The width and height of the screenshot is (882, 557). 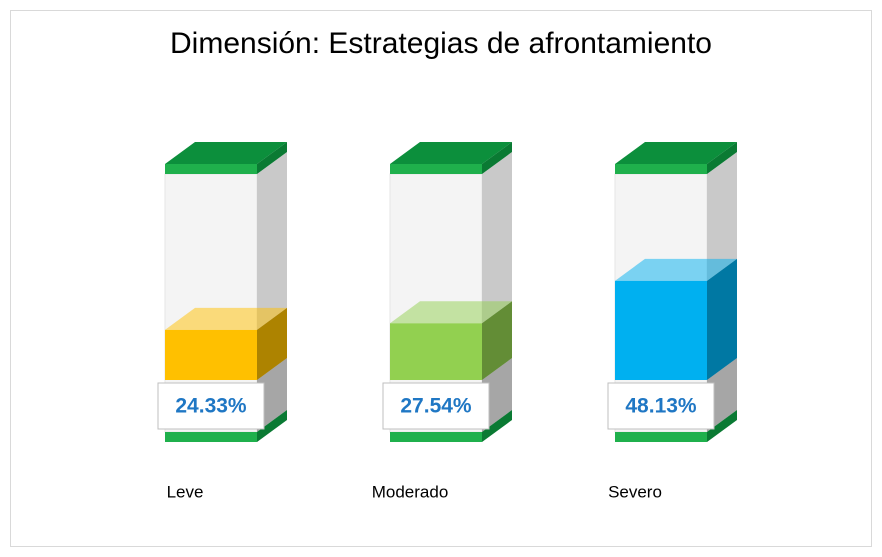 I want to click on category-label: Moderado, so click(x=410, y=491).